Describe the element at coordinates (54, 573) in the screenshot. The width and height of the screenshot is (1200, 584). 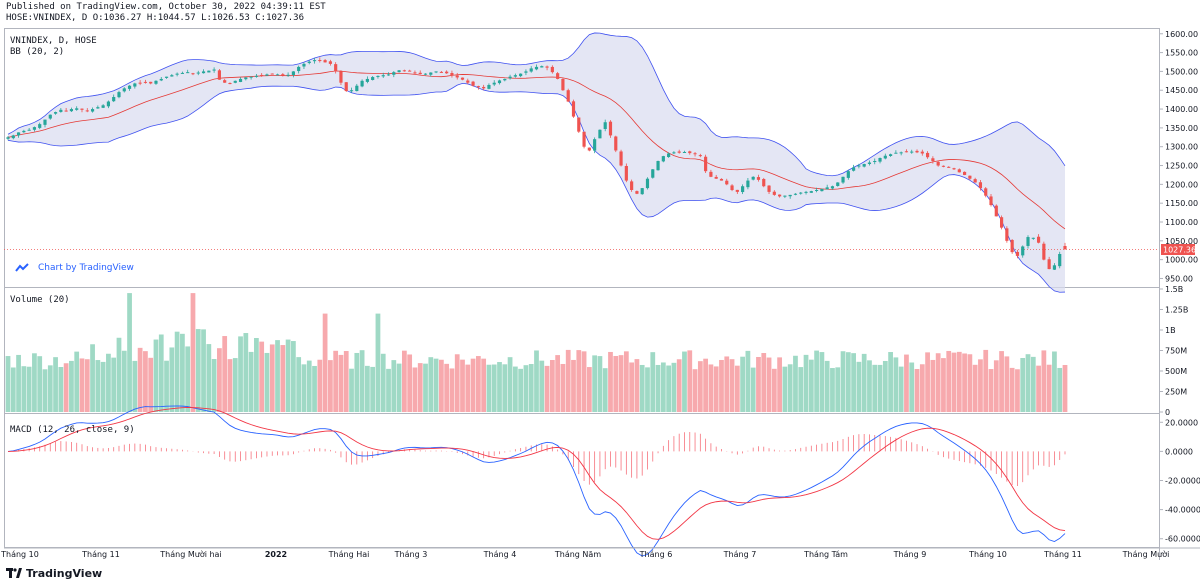
I see `footer-brand: TradingView` at that location.